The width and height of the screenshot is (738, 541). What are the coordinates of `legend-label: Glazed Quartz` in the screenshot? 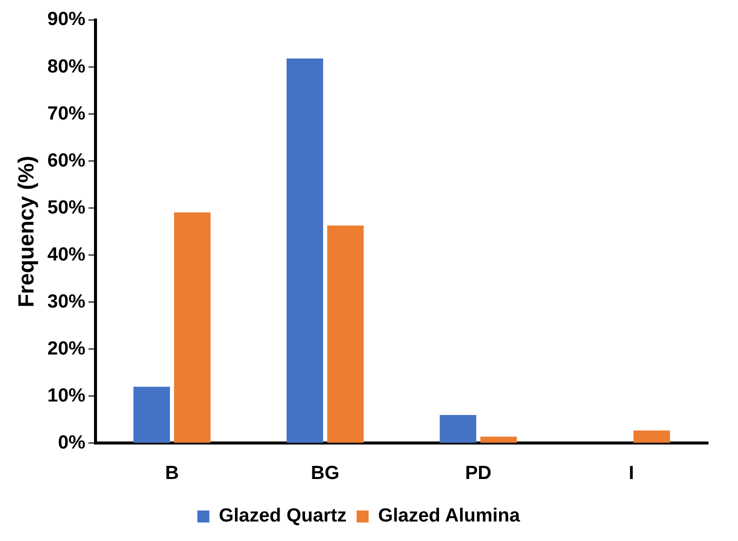 It's located at (282, 516).